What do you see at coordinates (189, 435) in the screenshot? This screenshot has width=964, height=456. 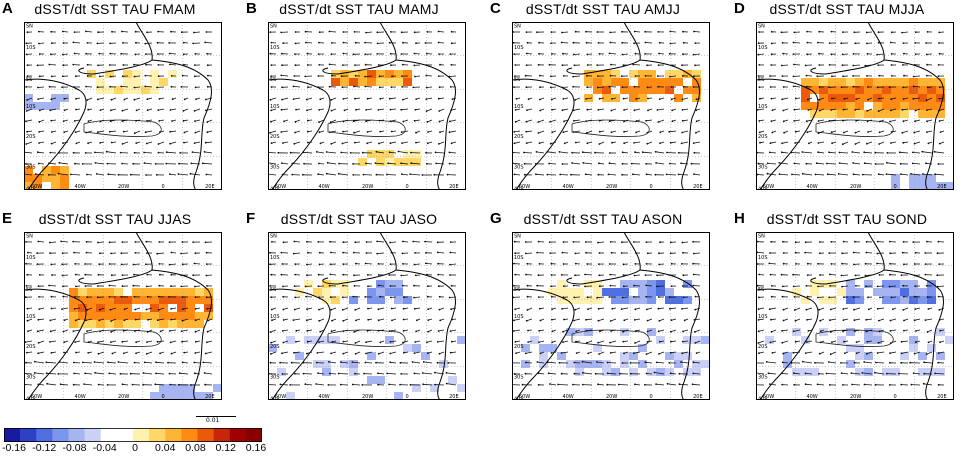 I see `colorbar-swatch` at bounding box center [189, 435].